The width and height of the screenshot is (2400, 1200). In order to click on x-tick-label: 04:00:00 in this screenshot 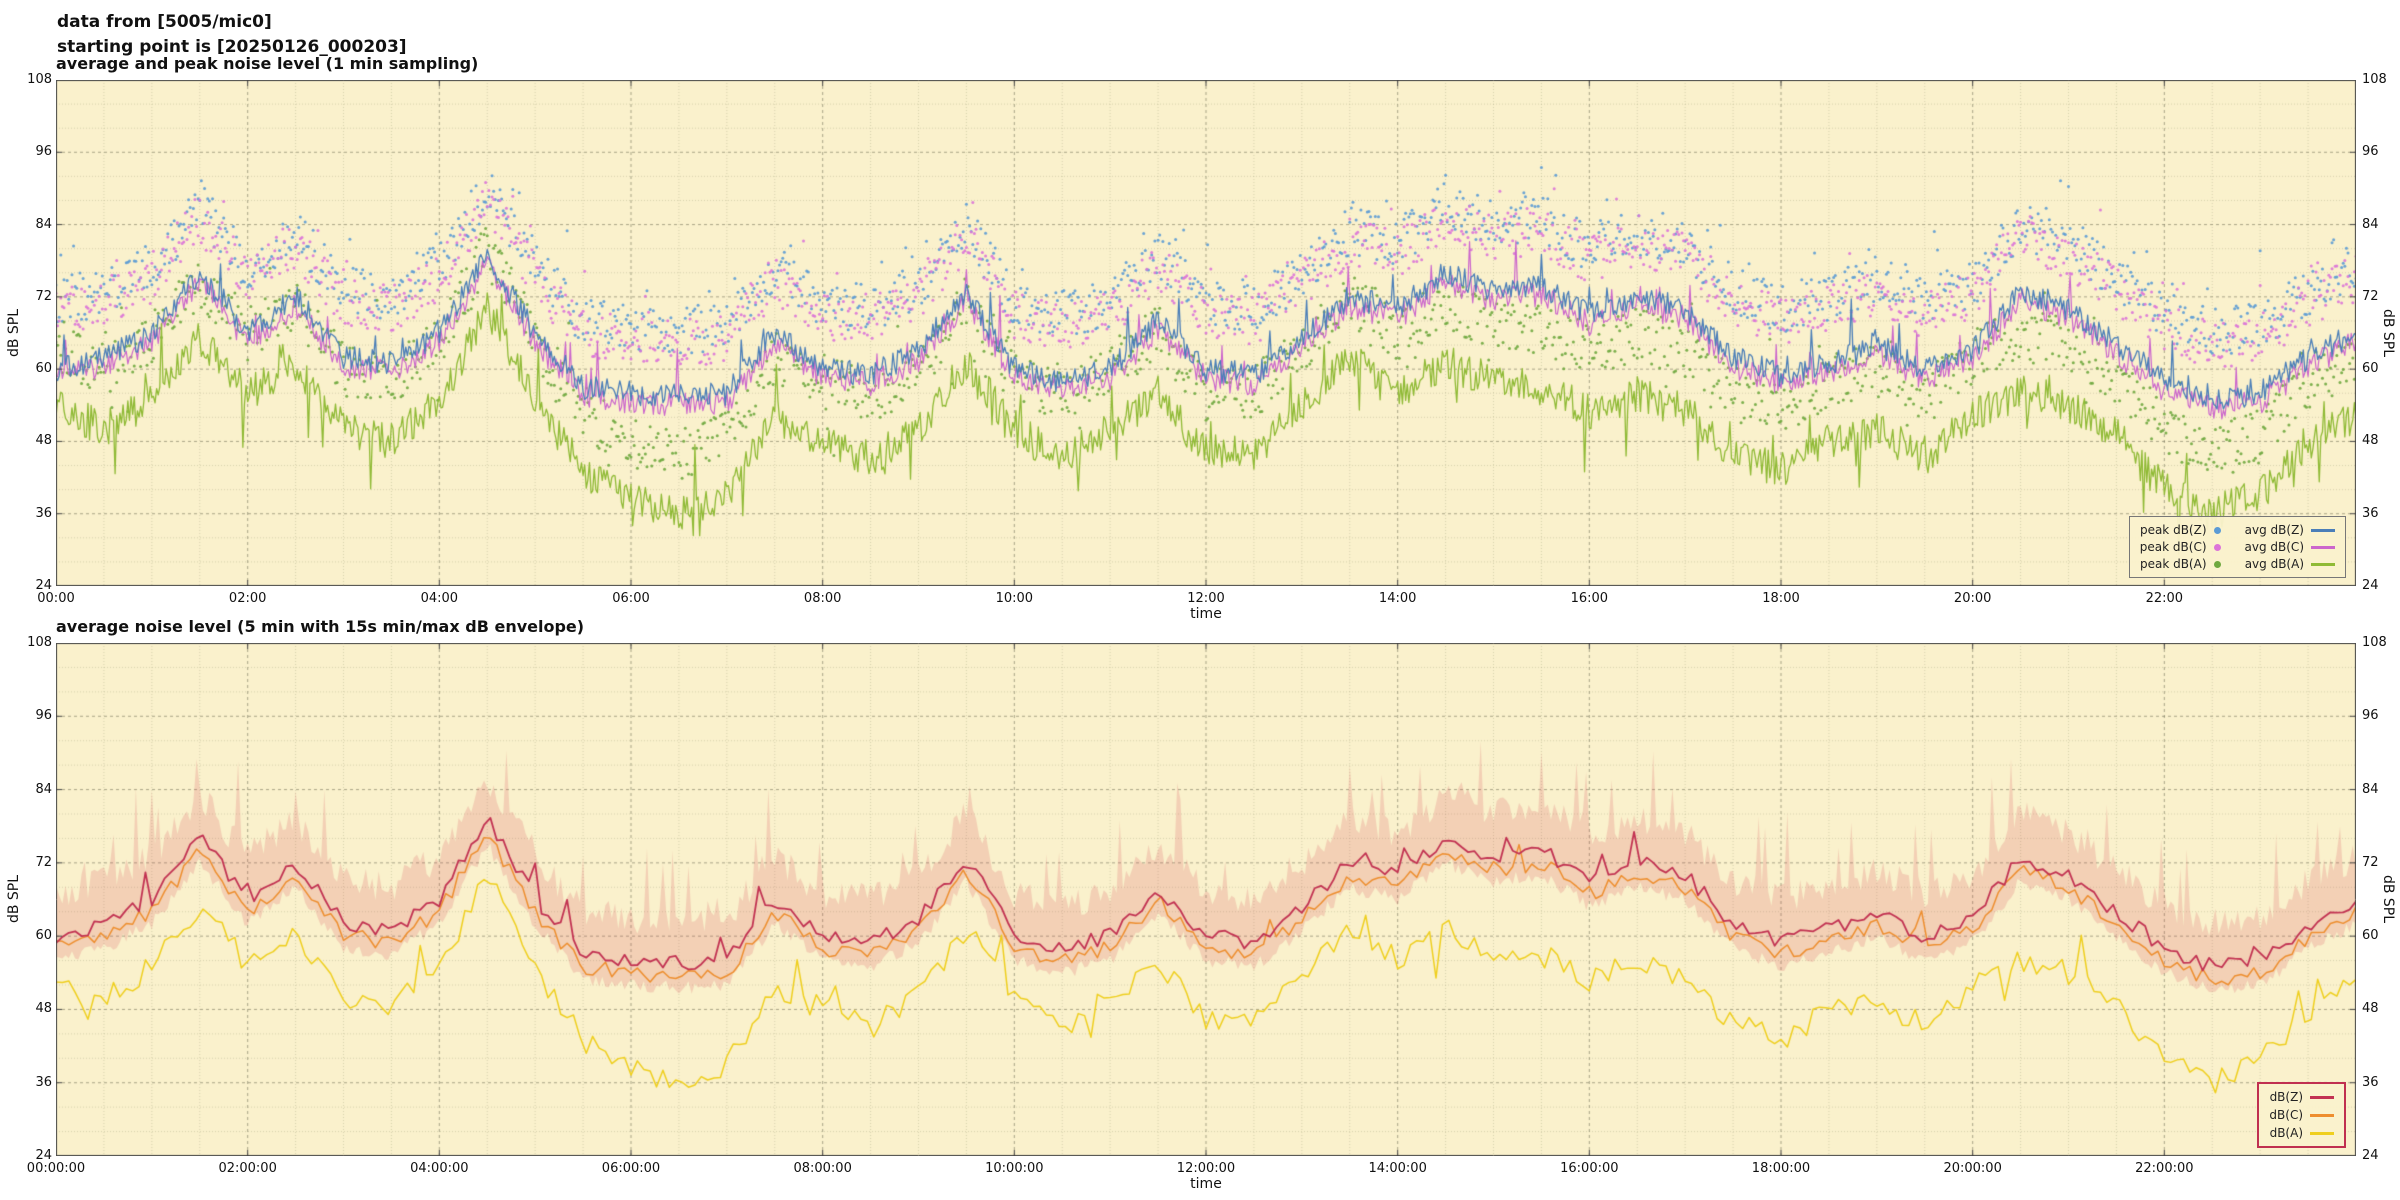, I will do `click(439, 1168)`.